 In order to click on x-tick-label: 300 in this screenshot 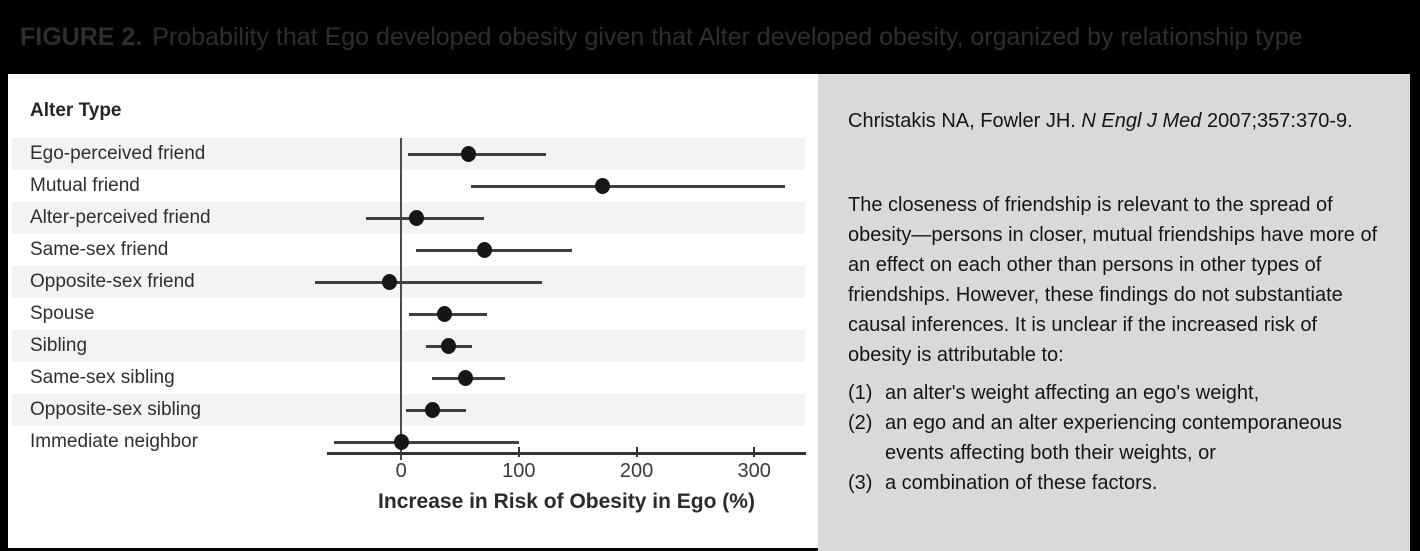, I will do `click(754, 471)`.